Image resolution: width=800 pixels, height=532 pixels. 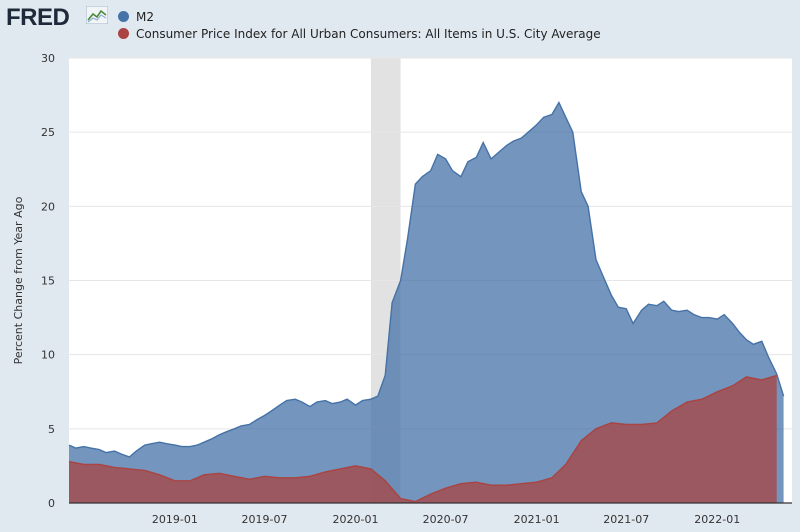 What do you see at coordinates (48, 206) in the screenshot?
I see `y-tick-label: 20` at bounding box center [48, 206].